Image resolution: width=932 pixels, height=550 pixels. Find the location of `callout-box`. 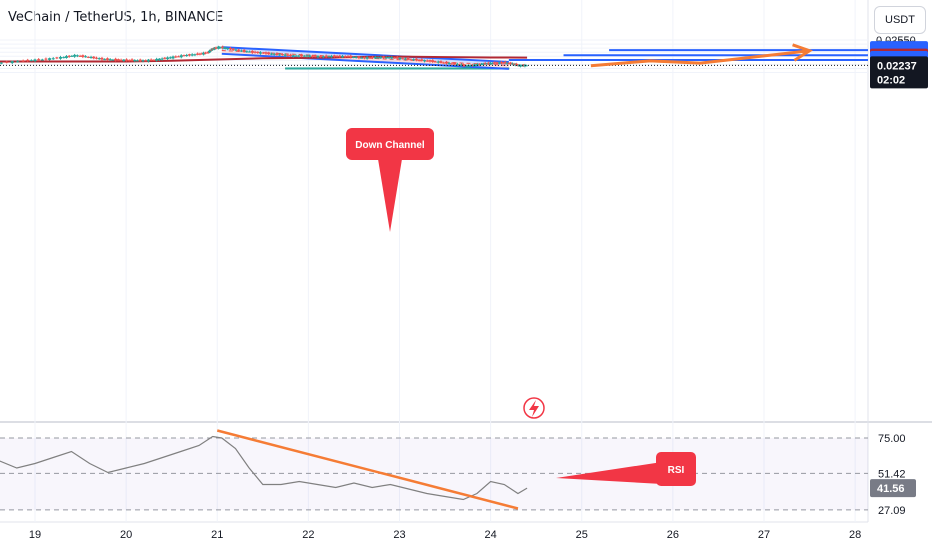

callout-box is located at coordinates (390, 144).